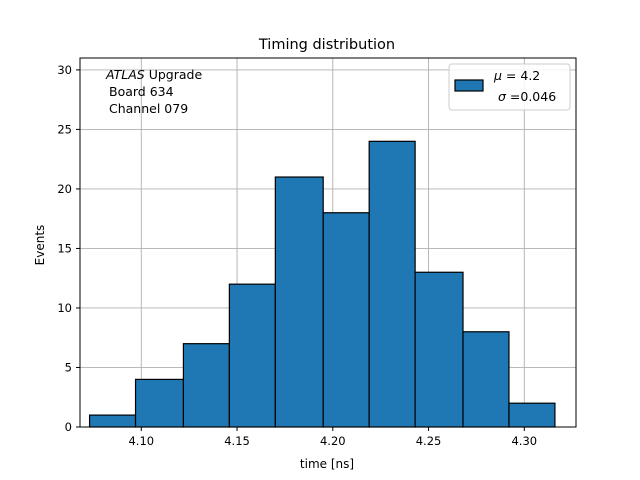 This screenshot has width=640, height=480. I want to click on y-tick-label: 15, so click(64, 248).